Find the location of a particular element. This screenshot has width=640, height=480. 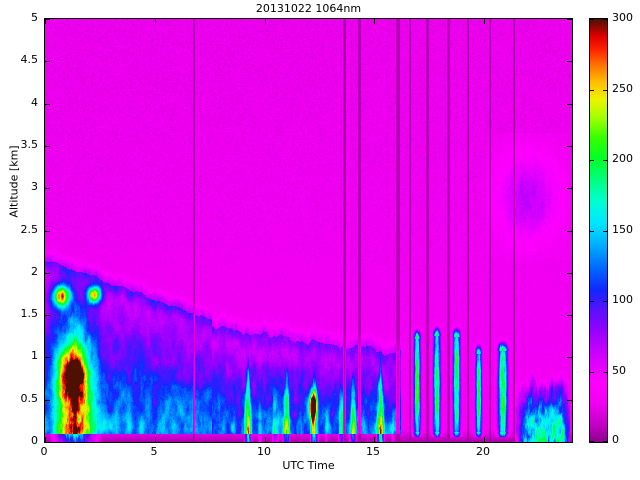

y-axis-tick-label: 0 is located at coordinates (34, 440).